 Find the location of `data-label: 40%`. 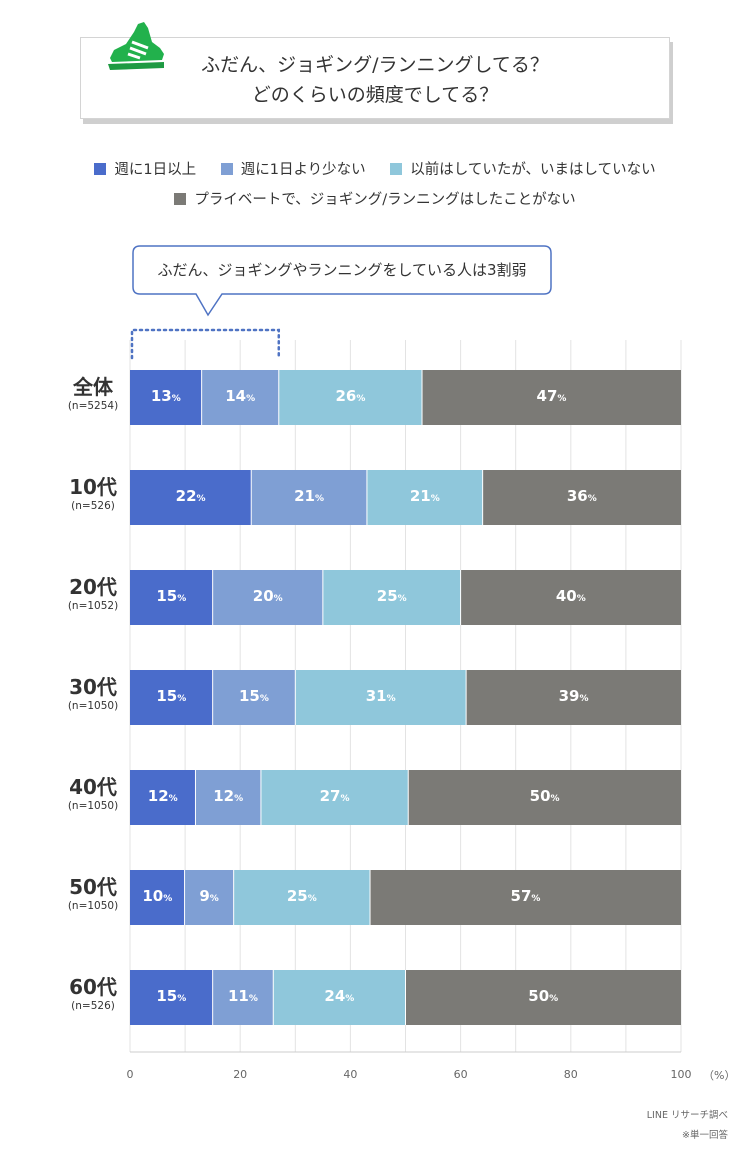

data-label: 40% is located at coordinates (570, 596).